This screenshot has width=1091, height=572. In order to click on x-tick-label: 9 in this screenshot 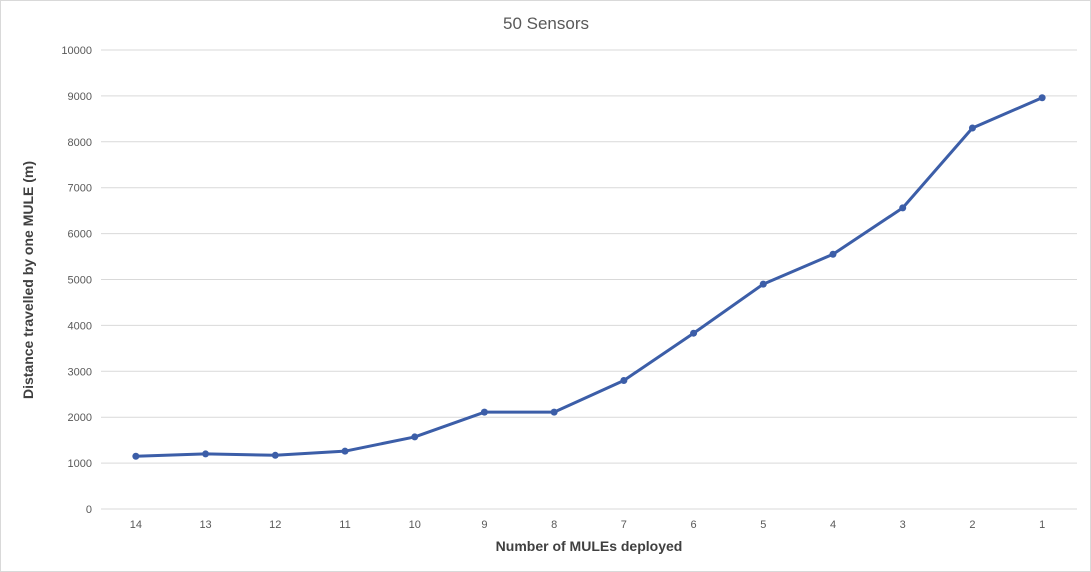, I will do `click(484, 525)`.